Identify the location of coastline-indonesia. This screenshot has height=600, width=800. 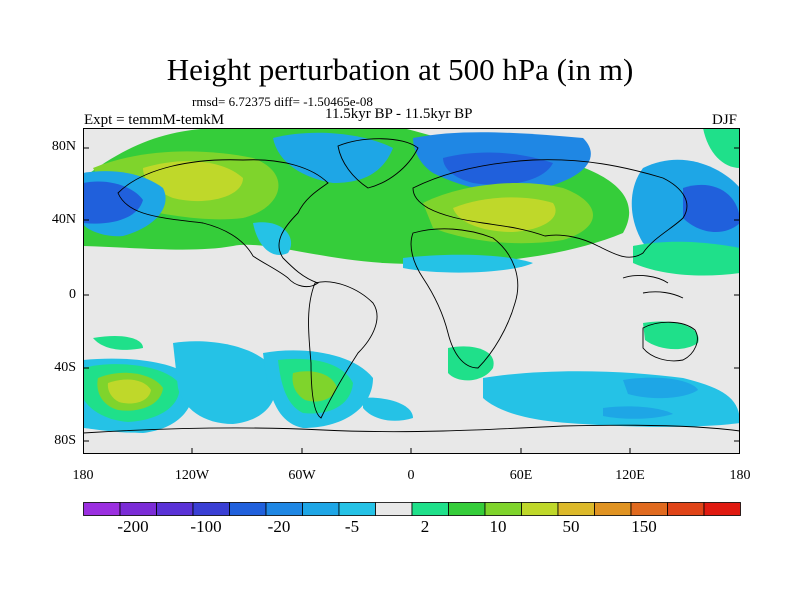
(653, 287).